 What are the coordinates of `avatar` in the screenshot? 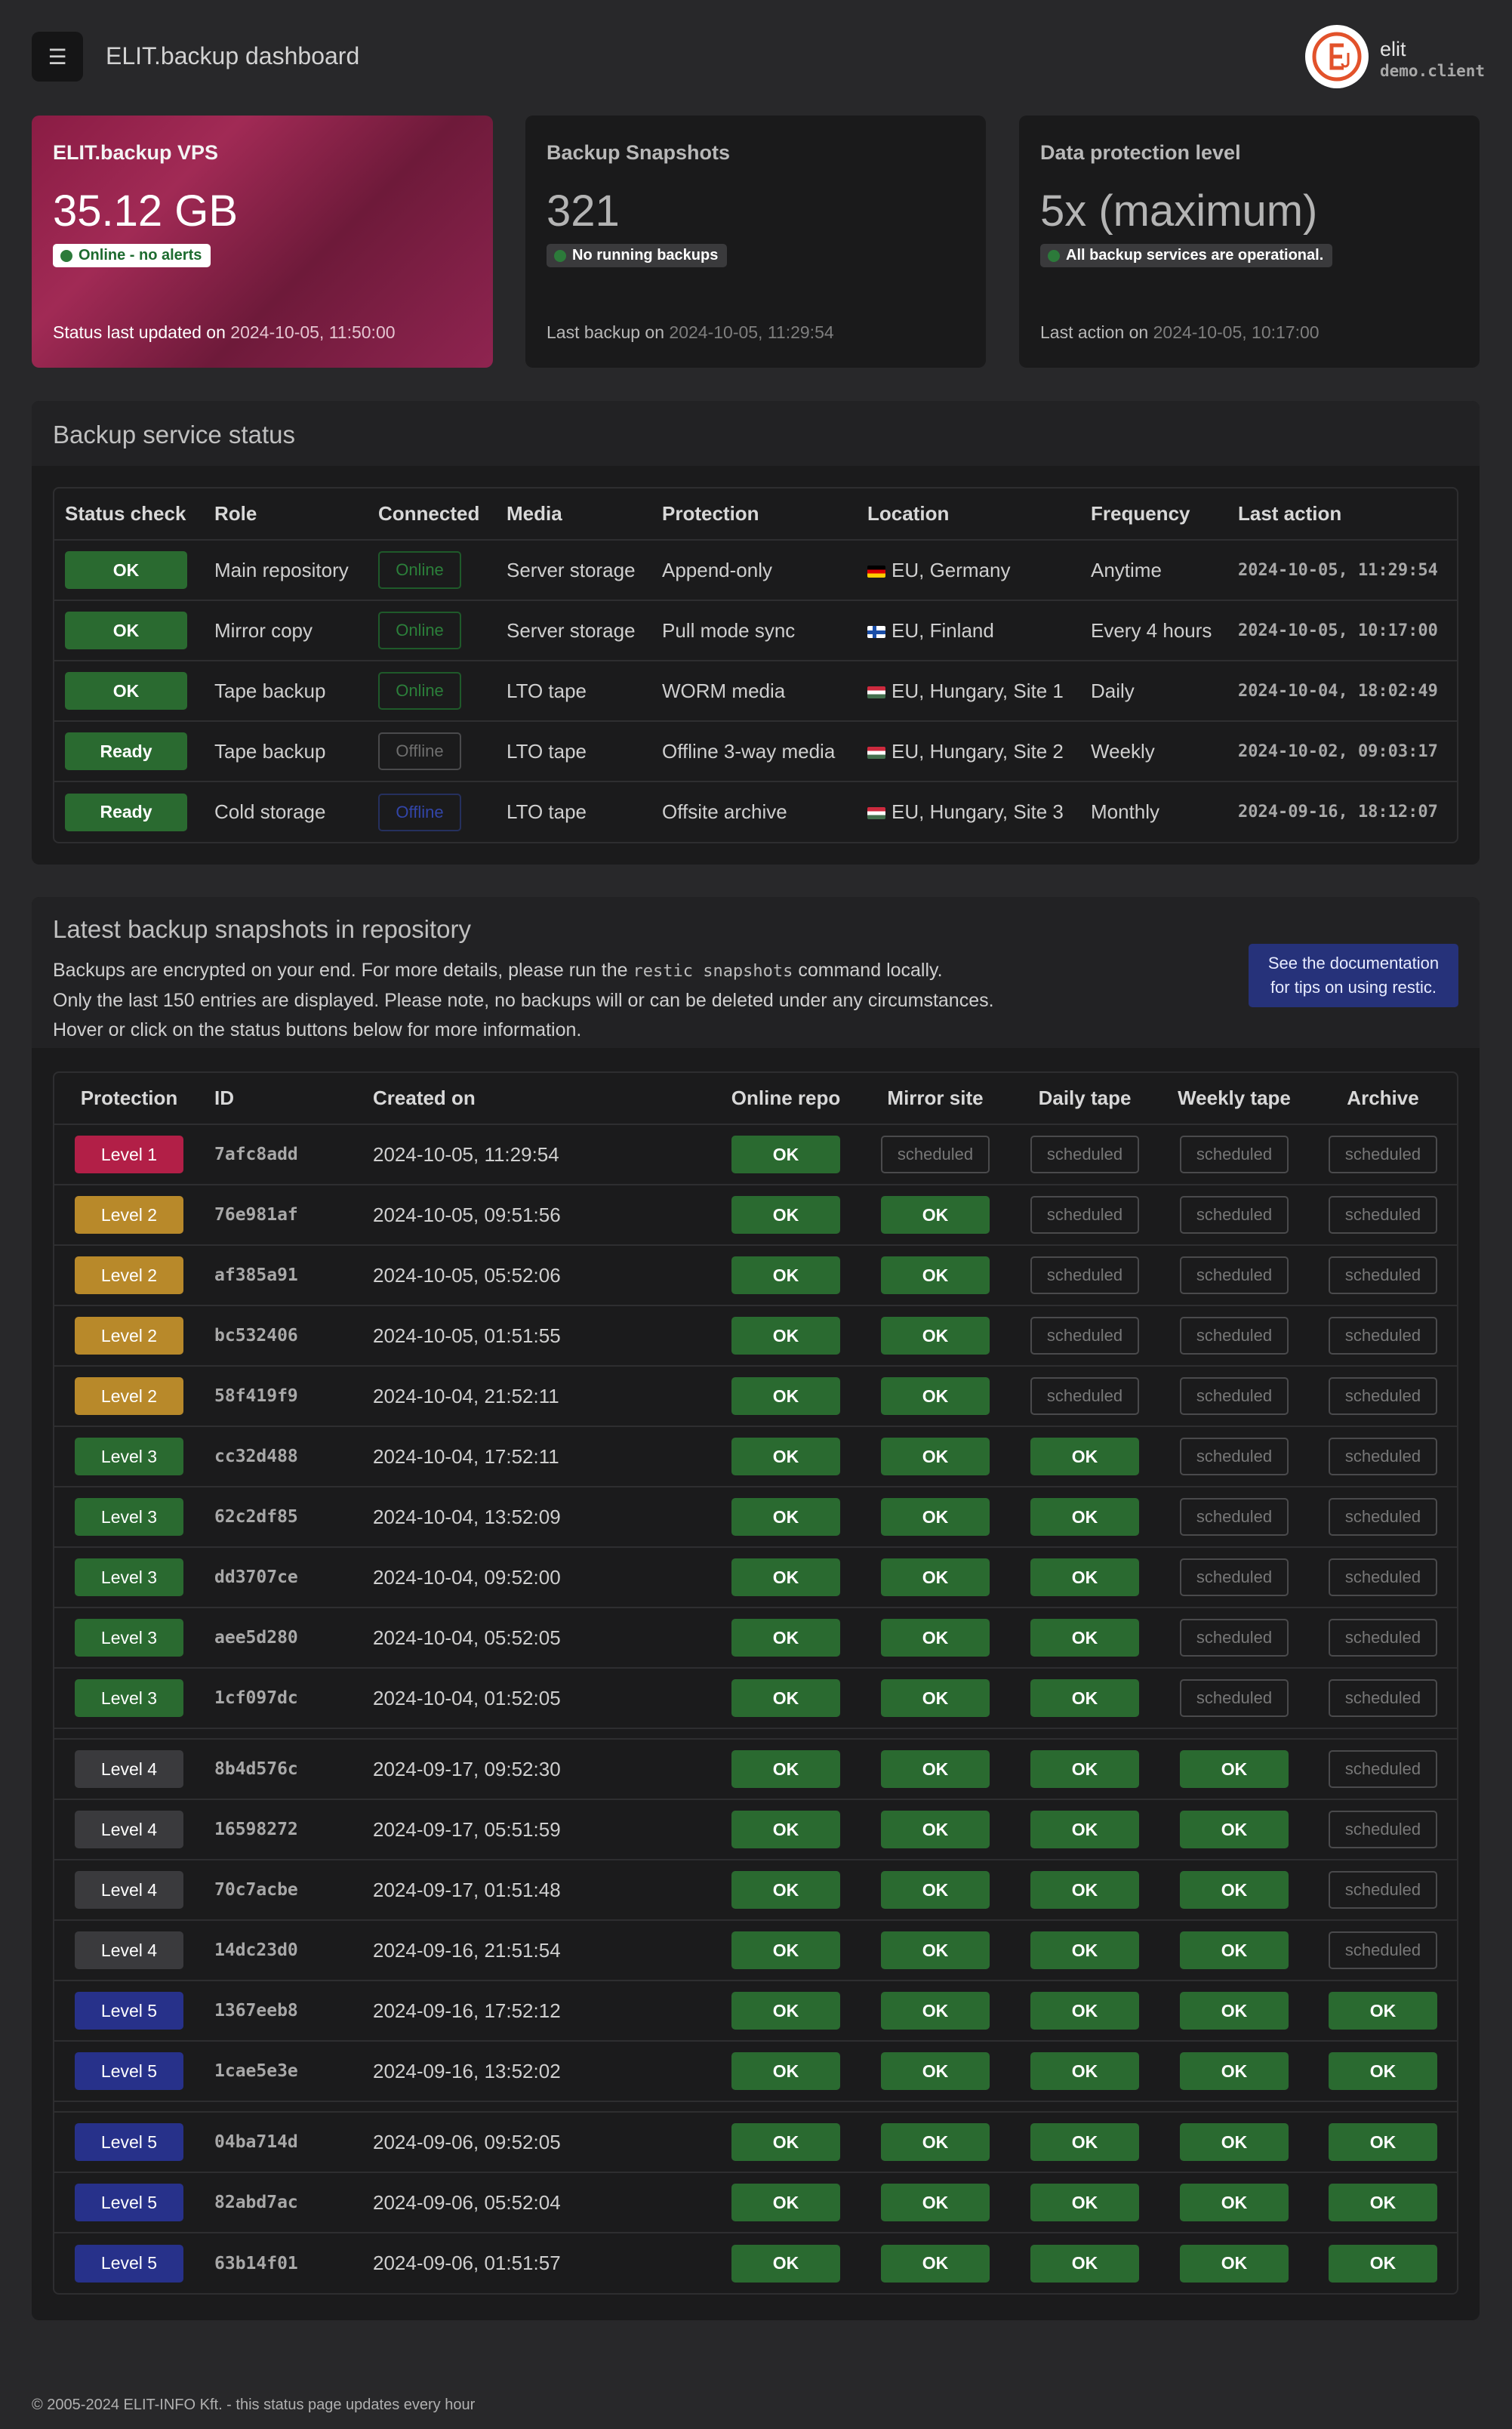 It's located at (1337, 56).